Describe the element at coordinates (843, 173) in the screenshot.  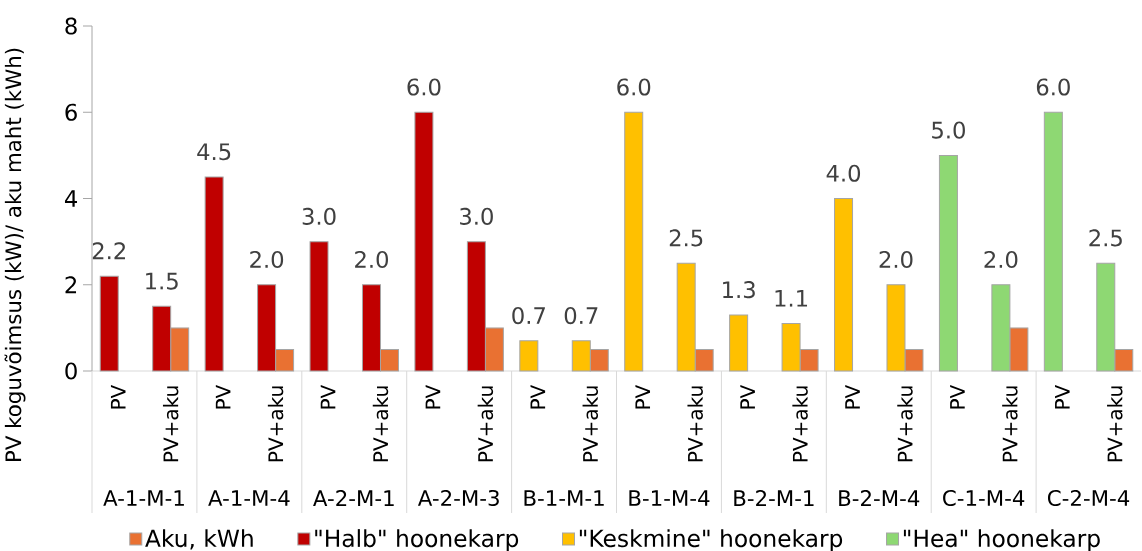
I see `data-label: 4.0` at that location.